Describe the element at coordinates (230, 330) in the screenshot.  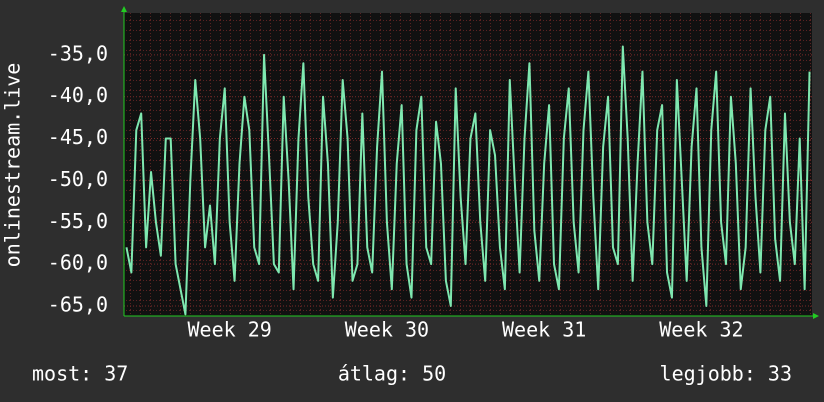
I see `x-tick-label: Week 29` at that location.